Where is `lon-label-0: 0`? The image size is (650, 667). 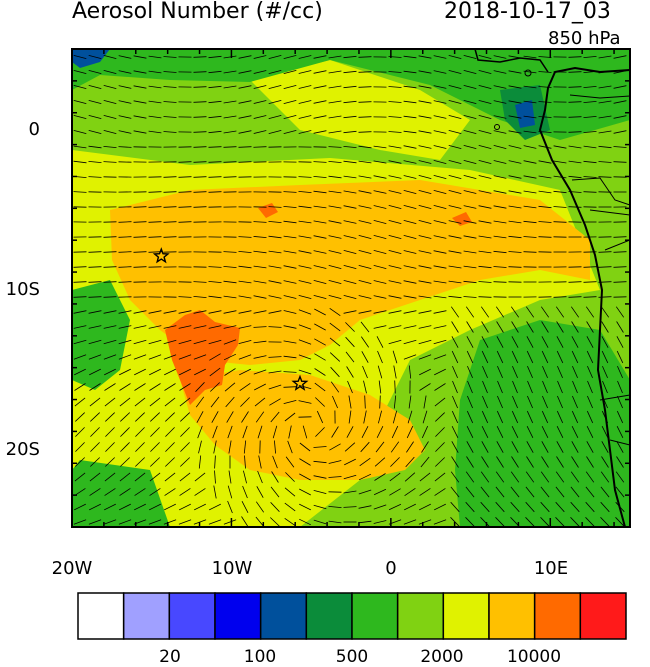 lon-label-0: 0 is located at coordinates (391, 568).